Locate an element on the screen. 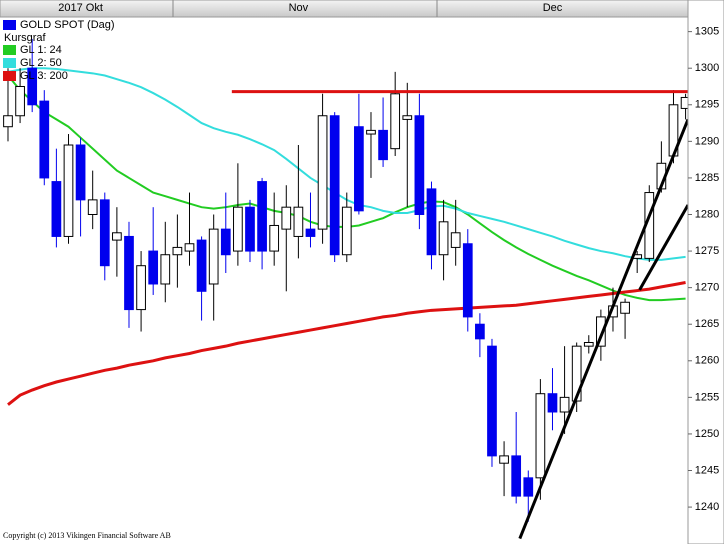  legend-label: GL 1: 24 is located at coordinates (41, 50).